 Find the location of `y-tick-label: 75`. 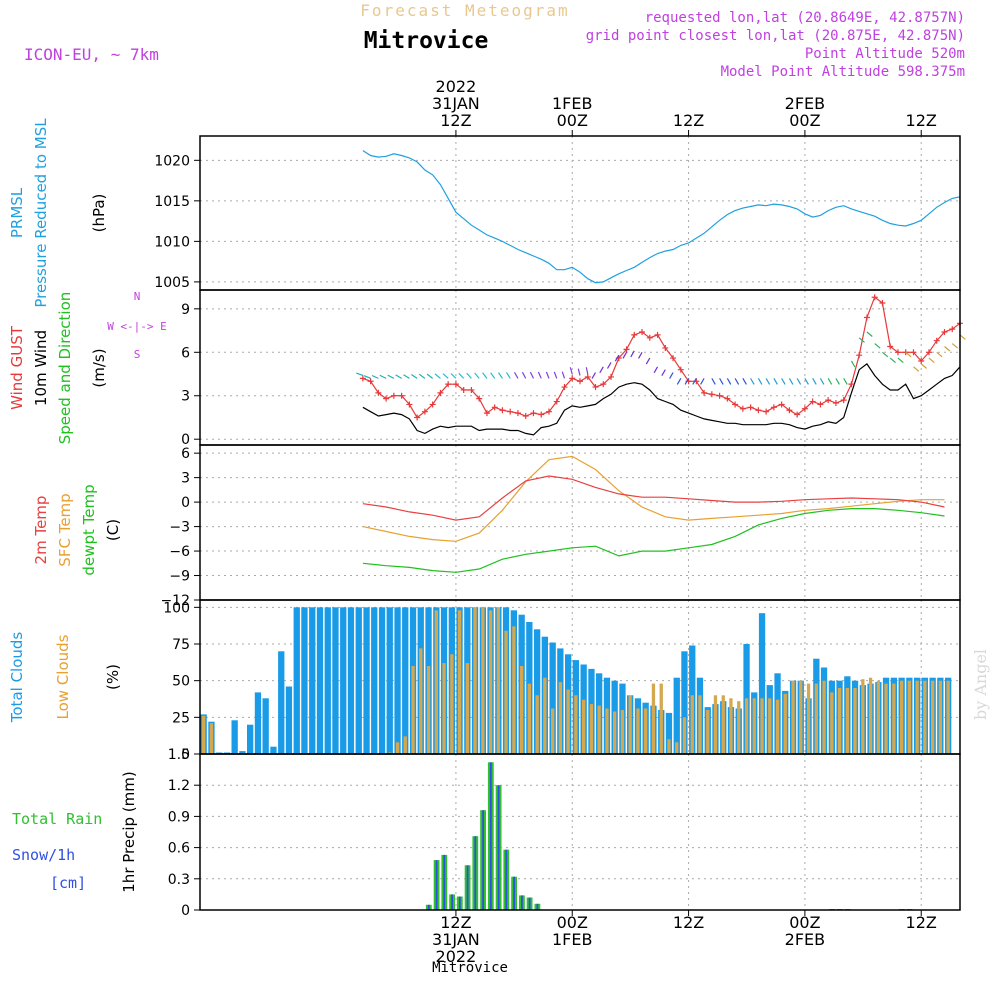

y-tick-label: 75 is located at coordinates (181, 645).